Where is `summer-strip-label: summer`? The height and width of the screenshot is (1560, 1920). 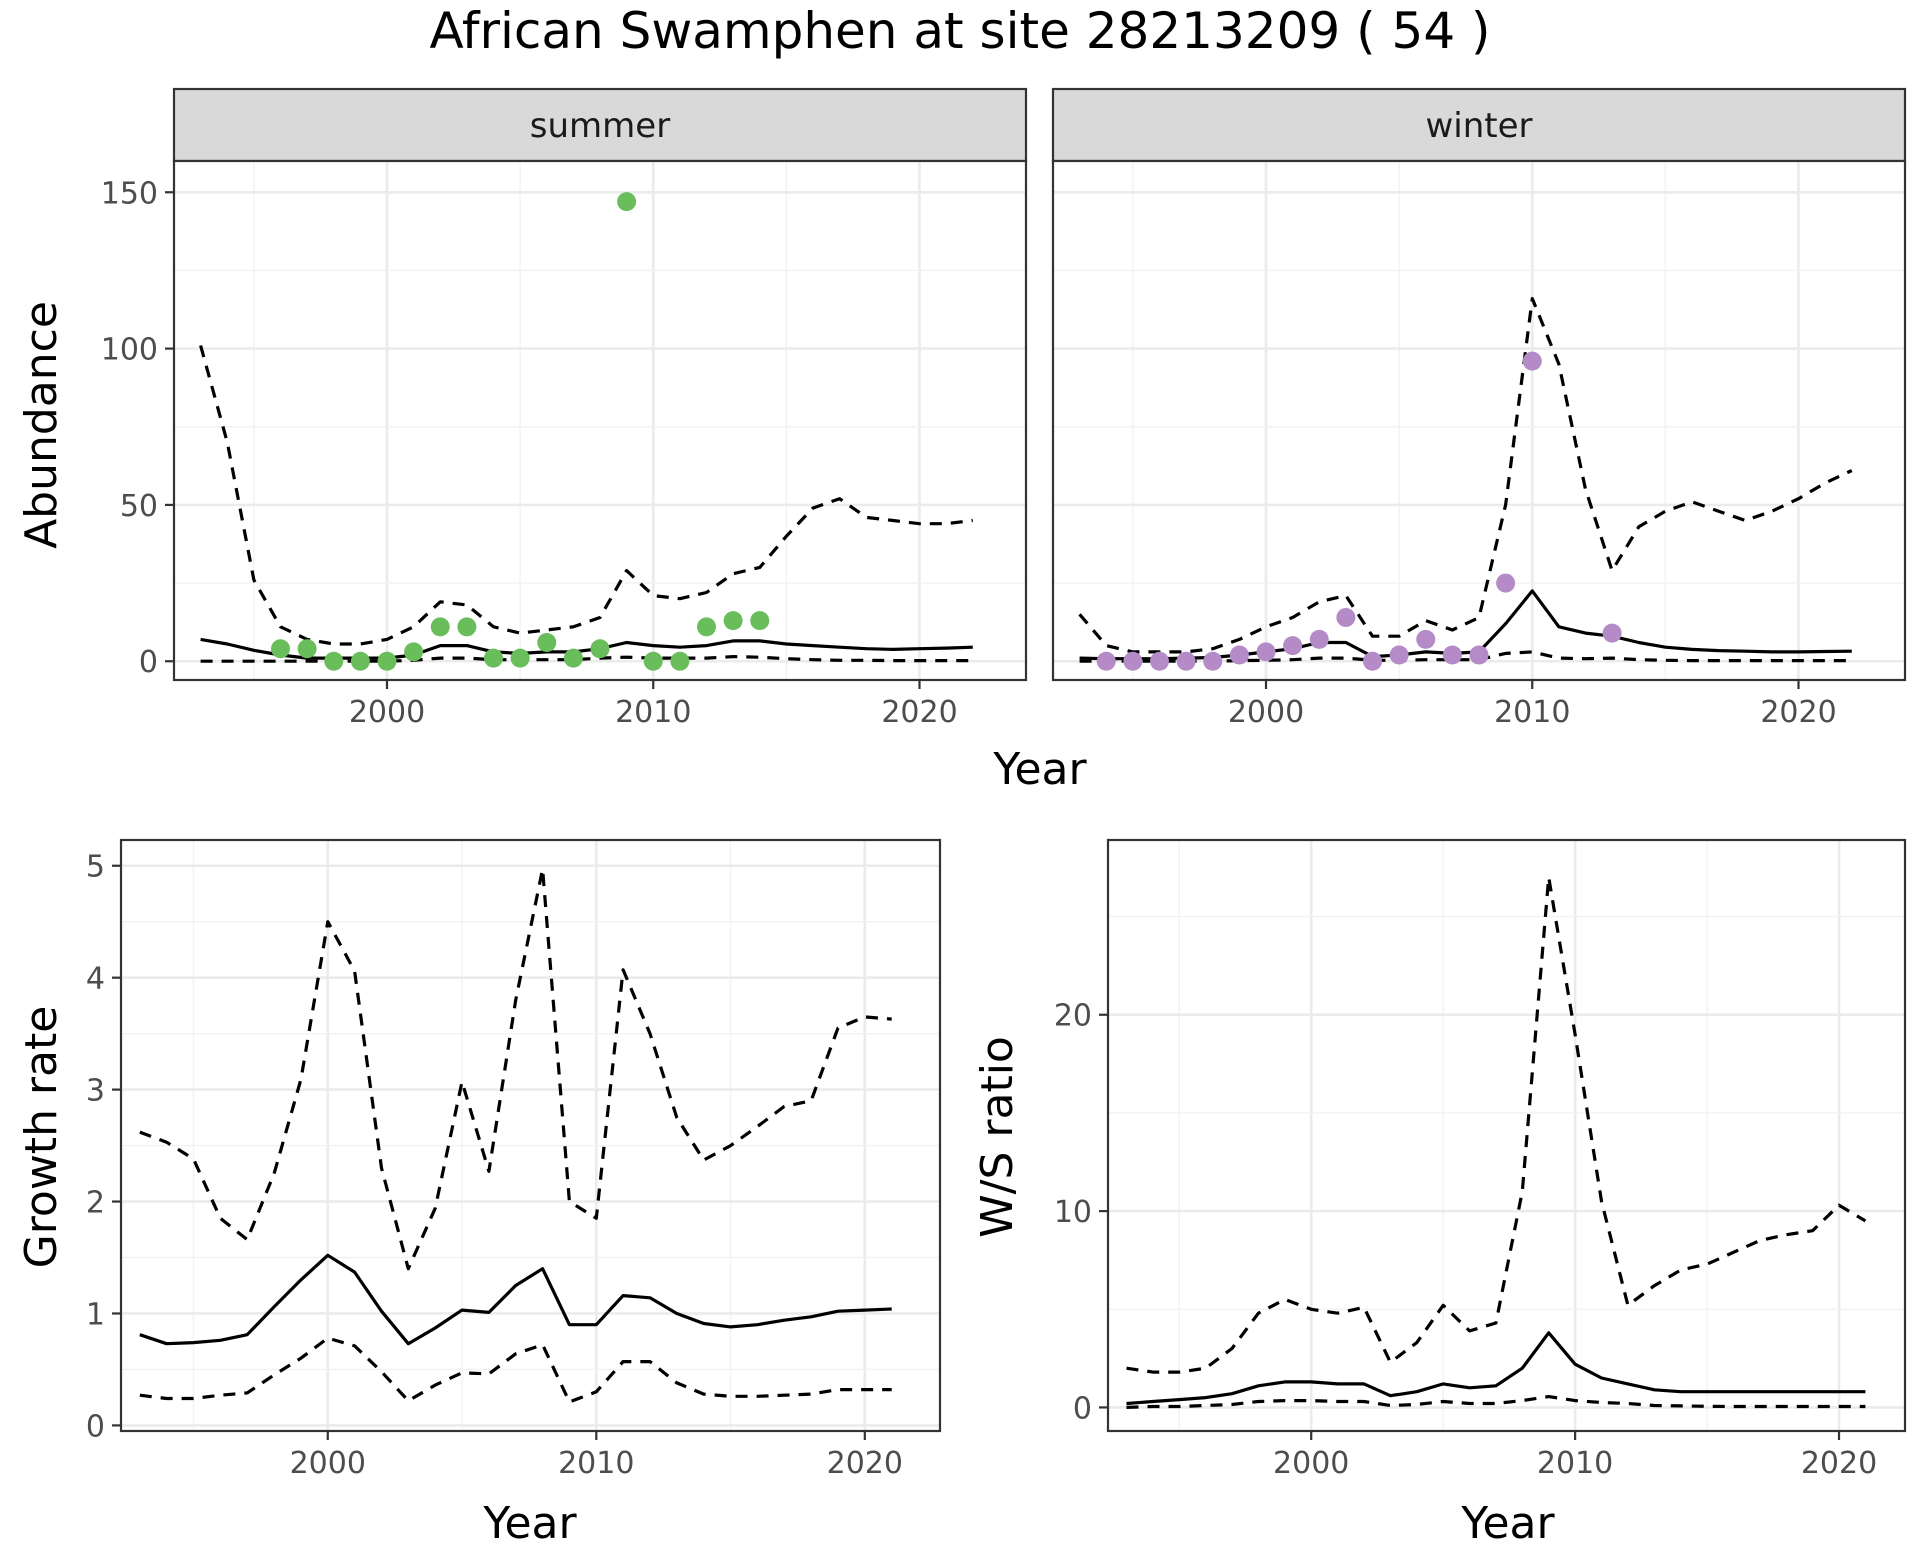
summer-strip-label: summer is located at coordinates (600, 126).